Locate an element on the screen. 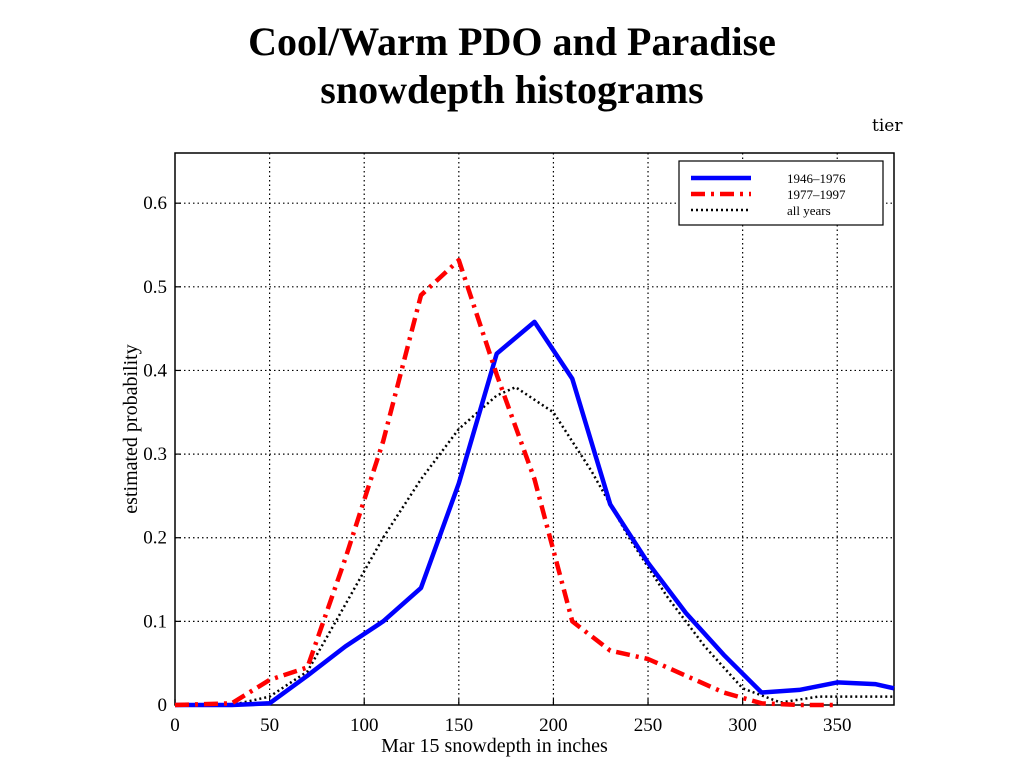  x-tick-label: 350 is located at coordinates (837, 725).